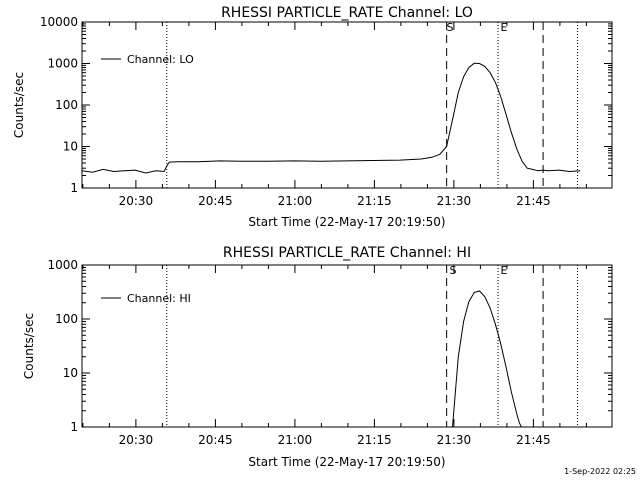 The height and width of the screenshot is (480, 640). Describe the element at coordinates (347, 253) in the screenshot. I see `chart-title: RHESSI PARTICLE_RATE Channel: HI` at that location.